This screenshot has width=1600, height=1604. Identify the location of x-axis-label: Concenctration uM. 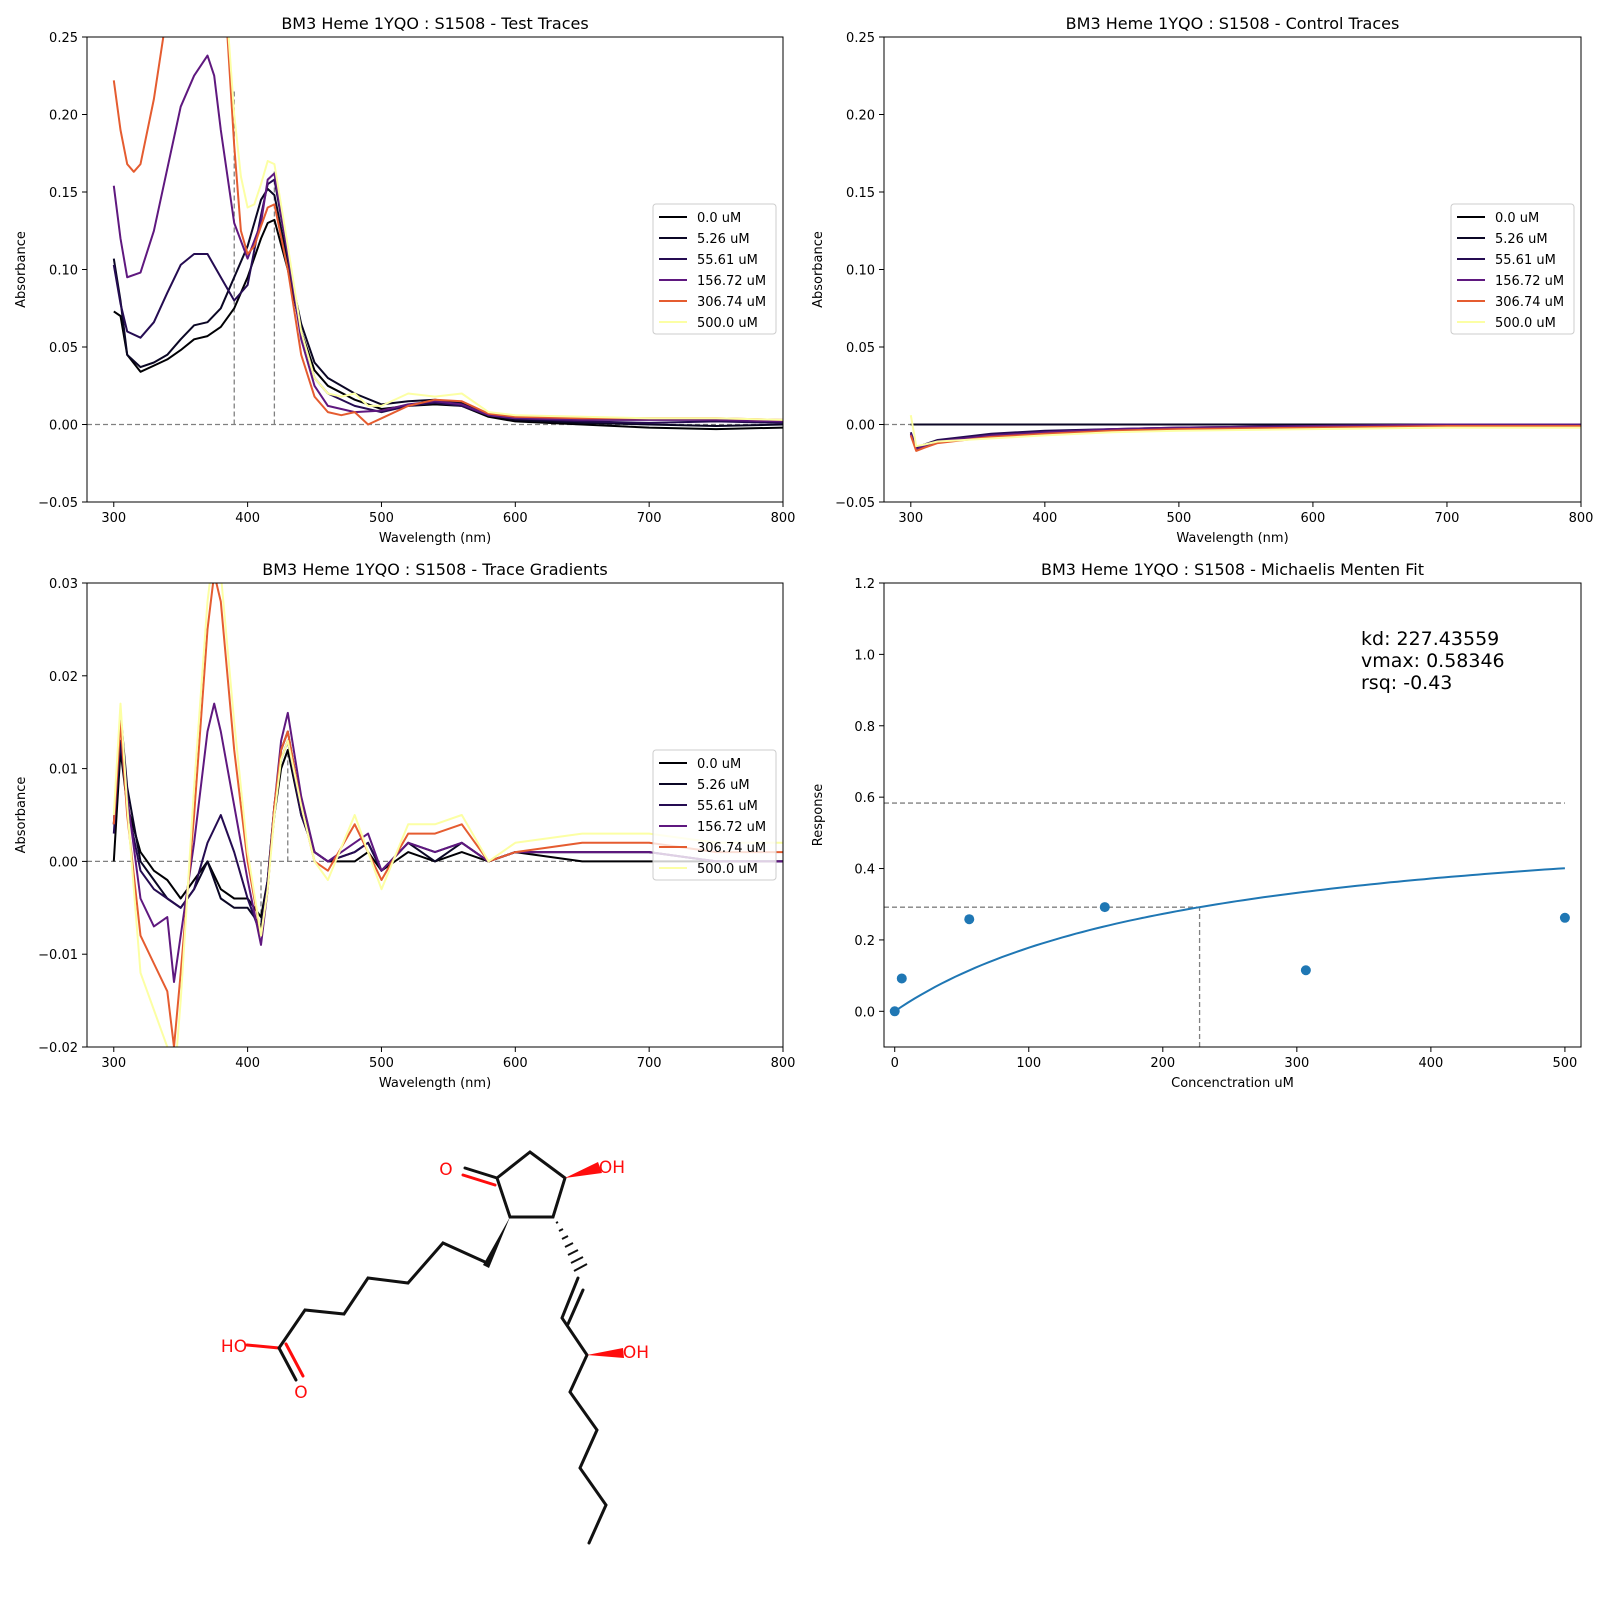
(1232, 1083).